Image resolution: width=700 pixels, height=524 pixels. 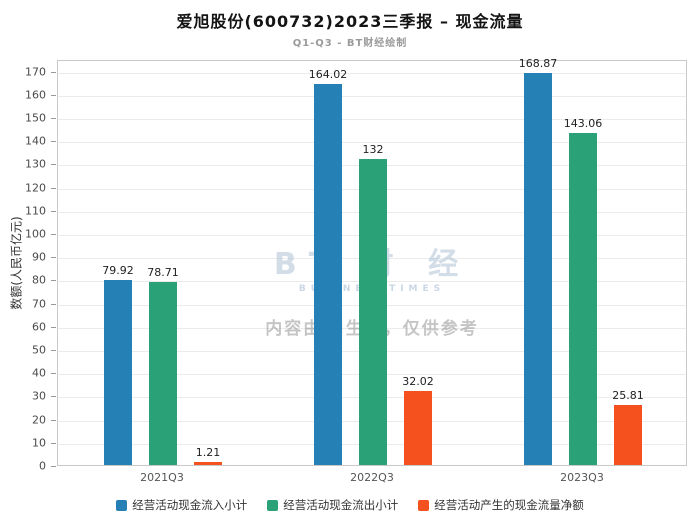 I want to click on legend-label: 经营活动现金流入小计, so click(x=190, y=505).